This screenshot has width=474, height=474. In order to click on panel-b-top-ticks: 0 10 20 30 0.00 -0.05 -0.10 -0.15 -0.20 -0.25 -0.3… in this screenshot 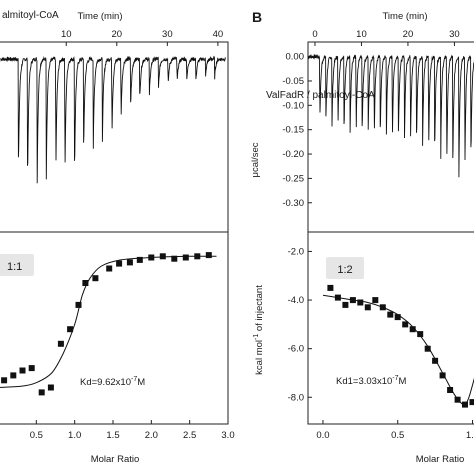, I will do `click(370, 119)`.